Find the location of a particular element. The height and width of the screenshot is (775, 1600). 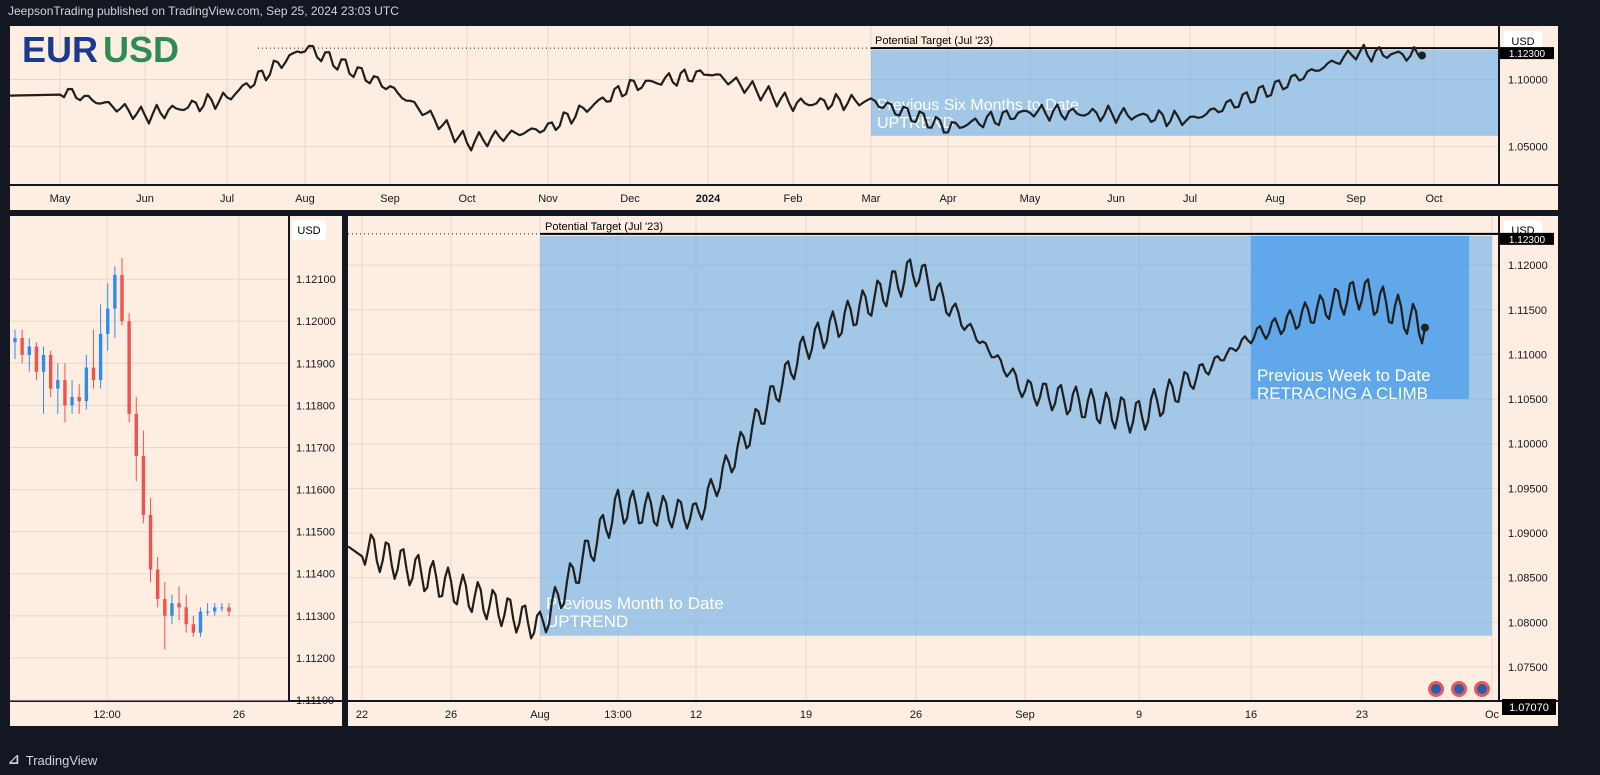

last-price-badge is located at coordinates (1529, 707).